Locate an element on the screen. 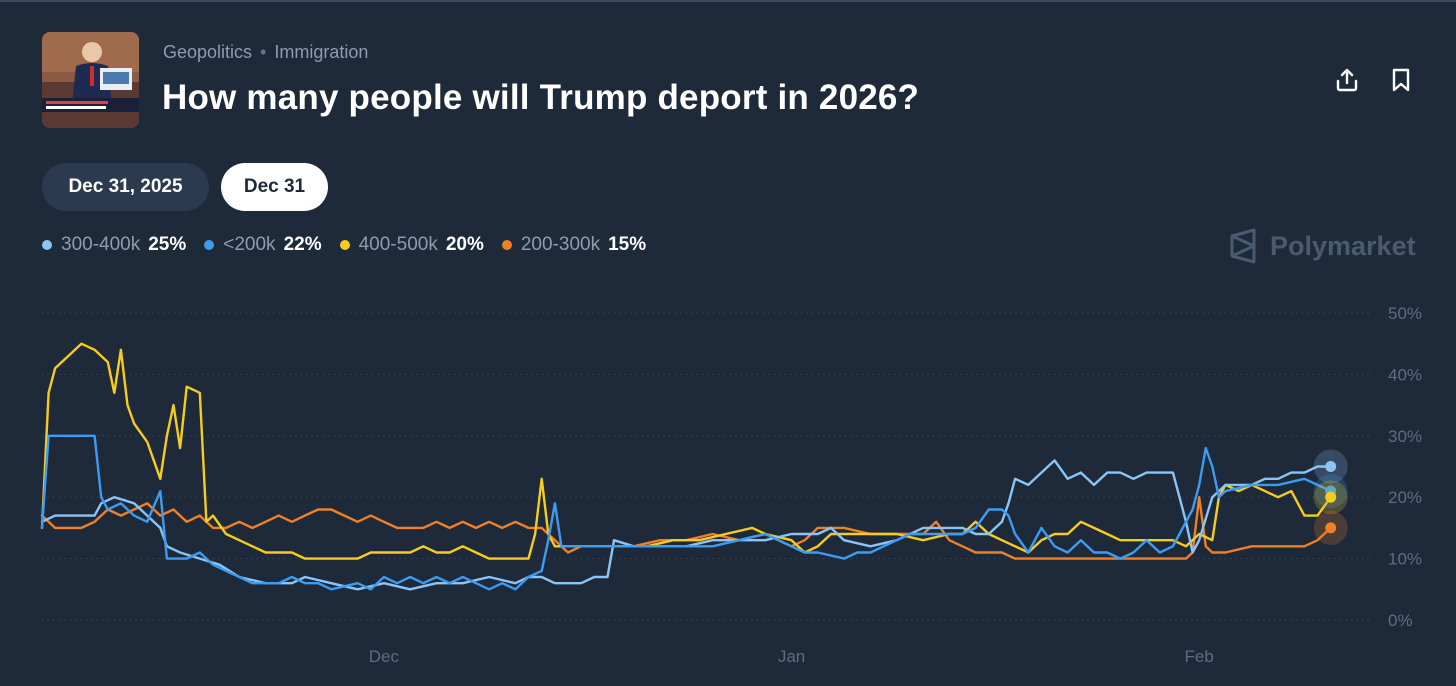  polymarket-icon is located at coordinates (1243, 246).